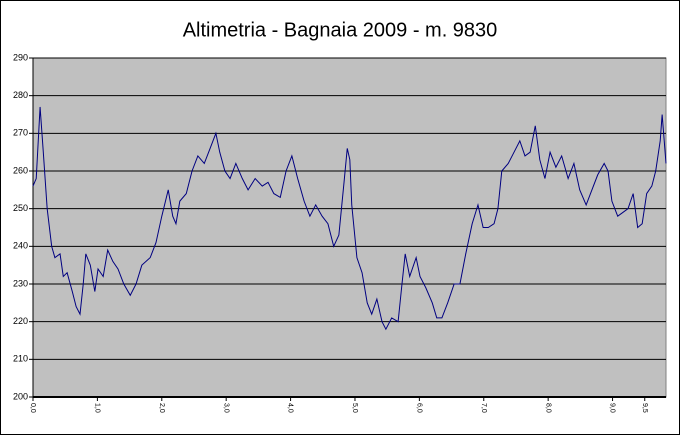 The image size is (680, 435). What do you see at coordinates (20, 133) in the screenshot?
I see `y-tick-label: 270` at bounding box center [20, 133].